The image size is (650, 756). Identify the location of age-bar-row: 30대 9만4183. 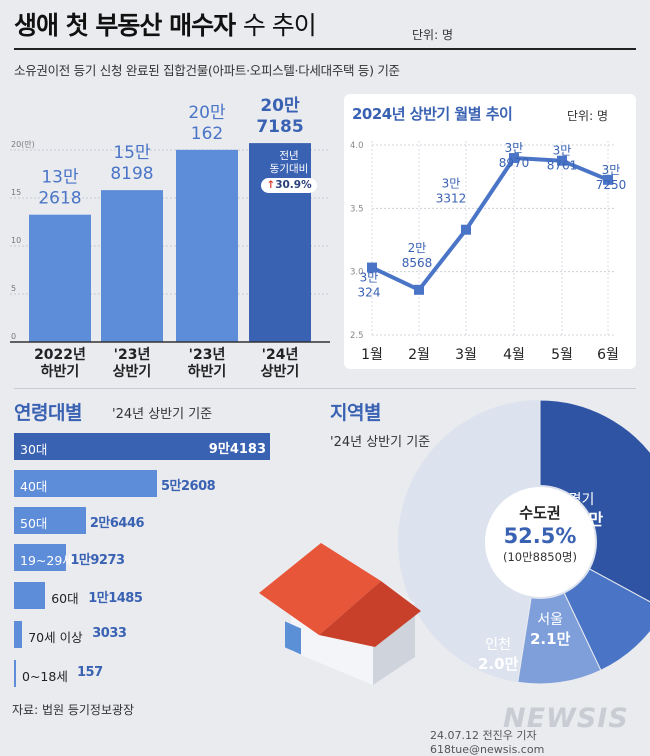
(164, 446).